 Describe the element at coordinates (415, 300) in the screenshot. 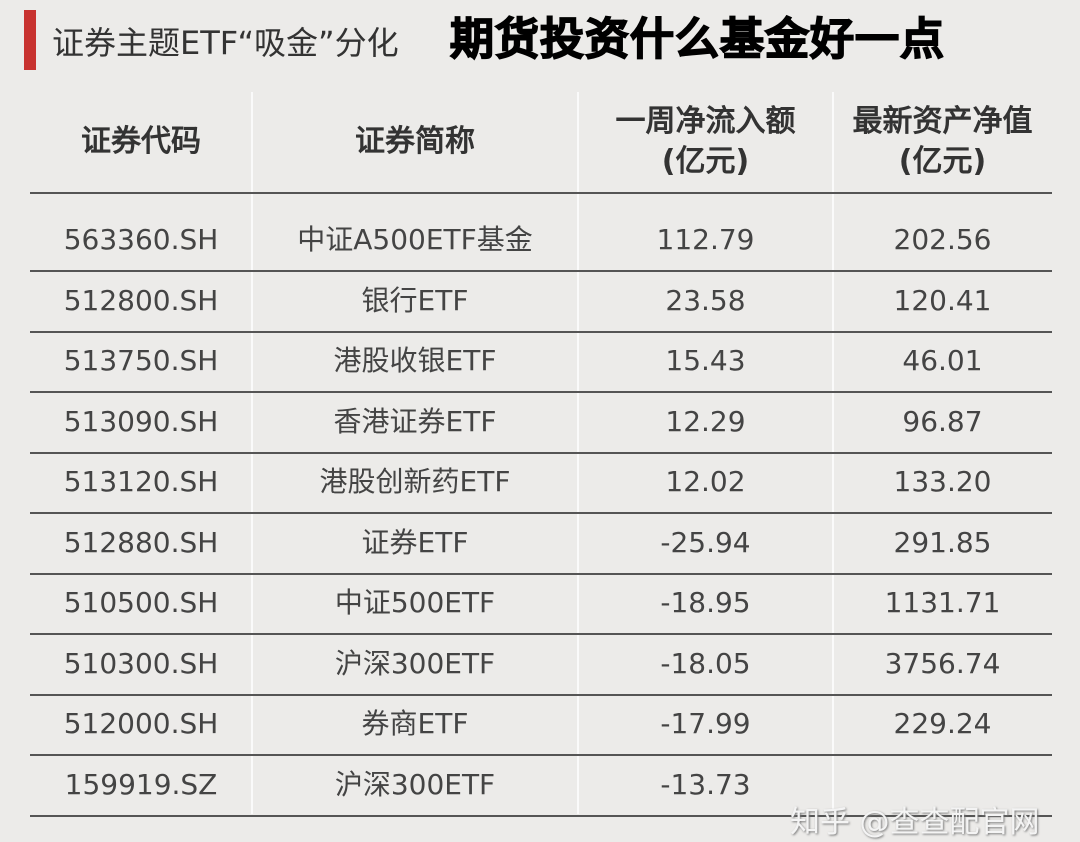

I see `name-cell: 银行ETF` at that location.